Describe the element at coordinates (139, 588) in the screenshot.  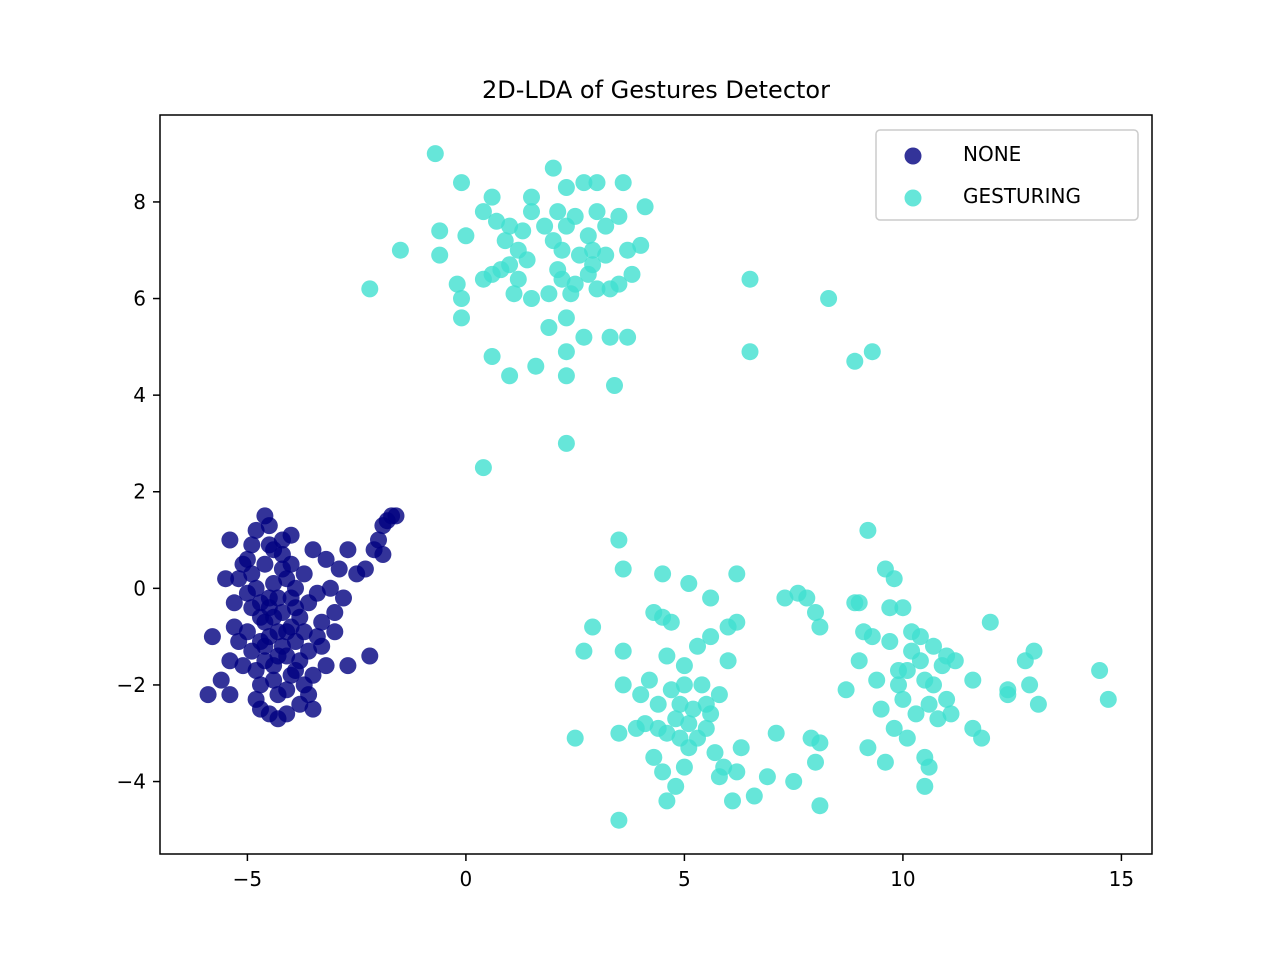
I see `y-tick-label: 0` at that location.